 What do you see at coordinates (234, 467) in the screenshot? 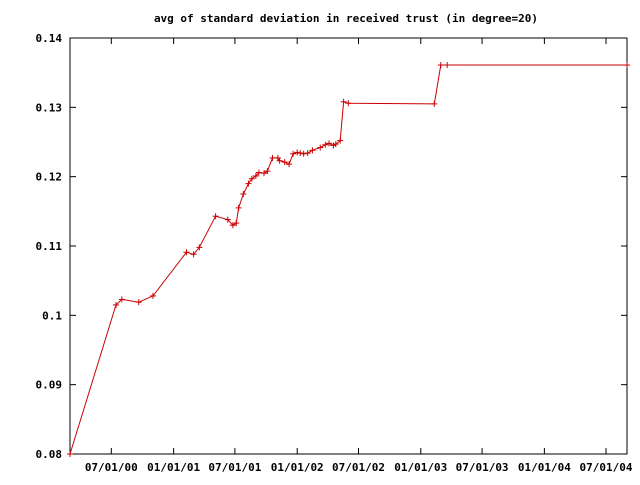
I see `x-tick-label: 07/01/01` at bounding box center [234, 467].